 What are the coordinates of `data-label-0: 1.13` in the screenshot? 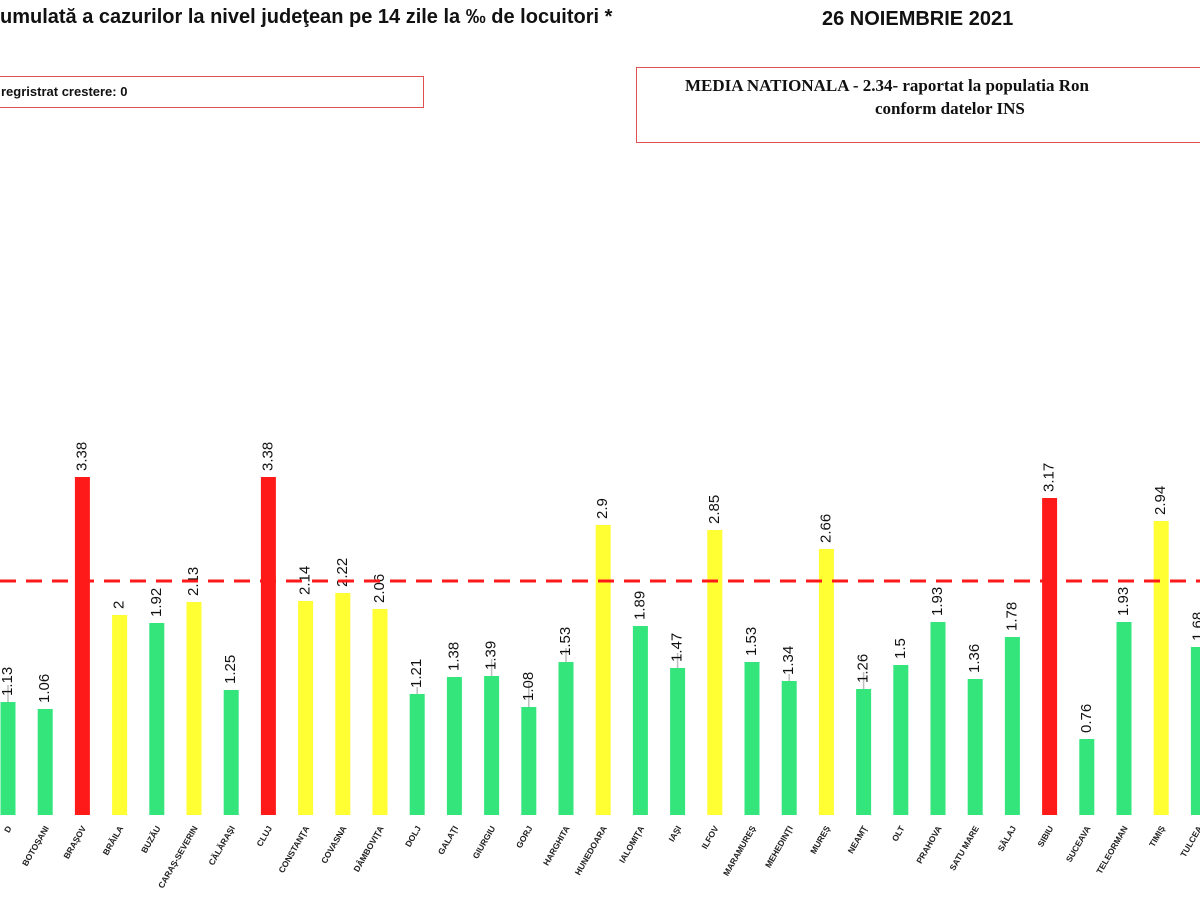 It's located at (8, 681).